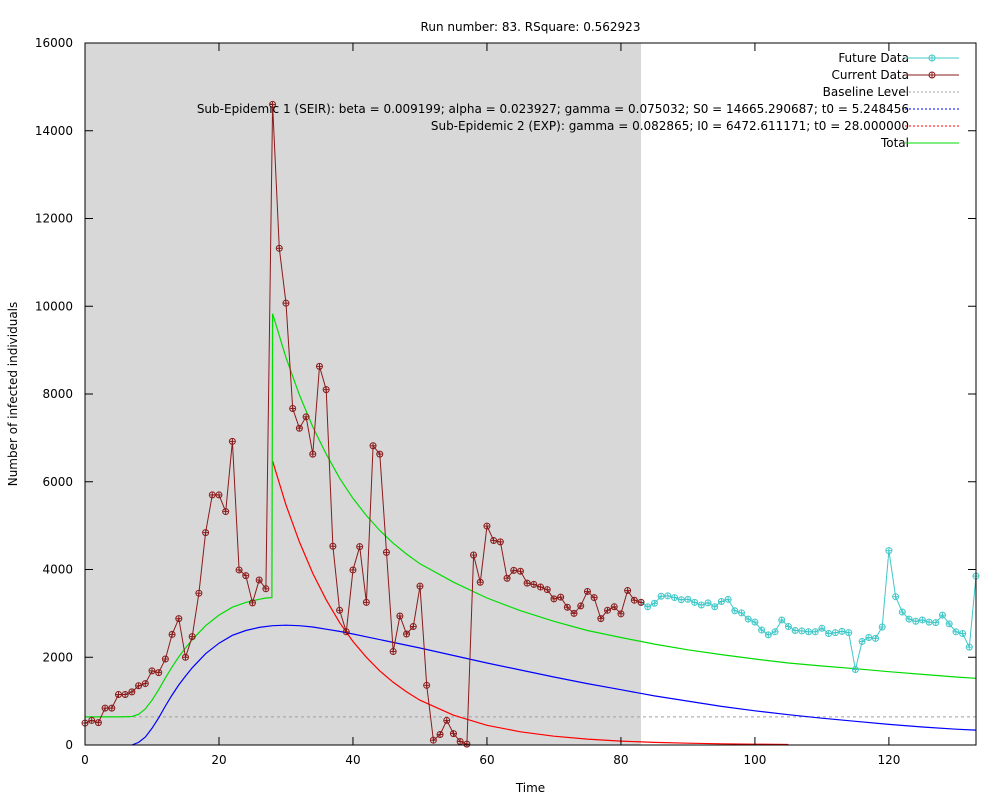  Describe the element at coordinates (530, 788) in the screenshot. I see `x-axis-label: Time` at that location.